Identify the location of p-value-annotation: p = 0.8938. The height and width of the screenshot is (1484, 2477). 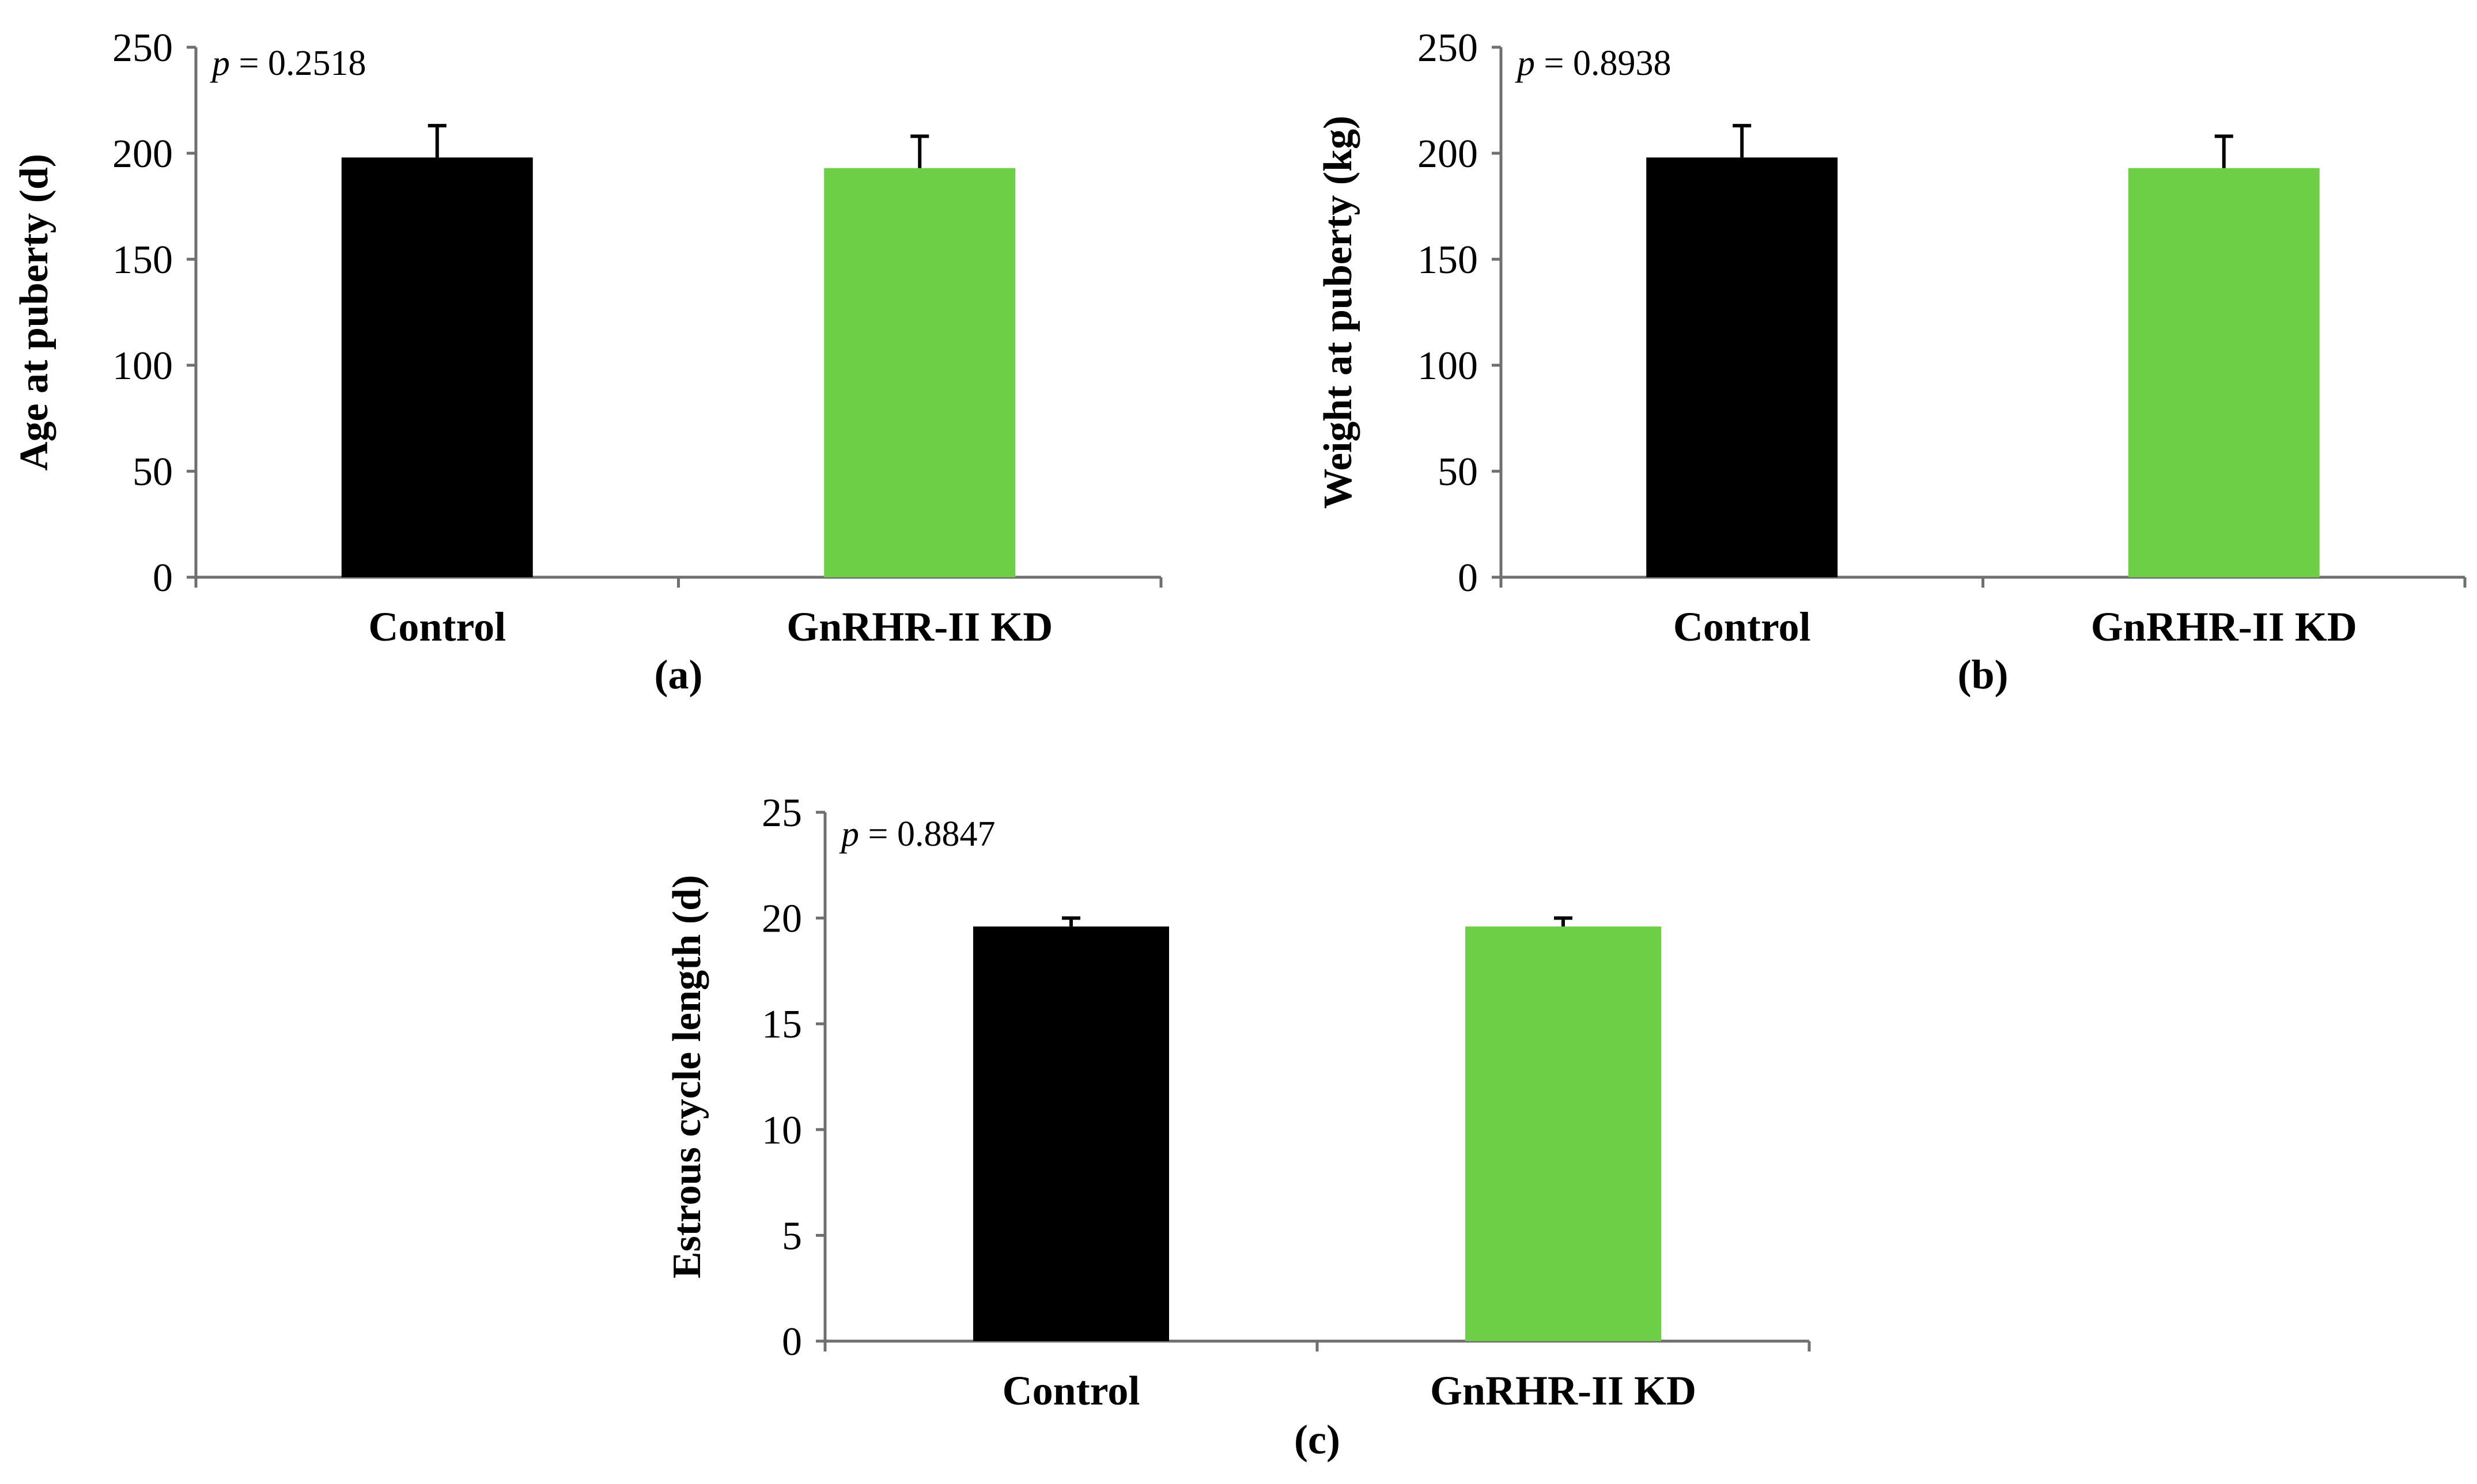
(1593, 64).